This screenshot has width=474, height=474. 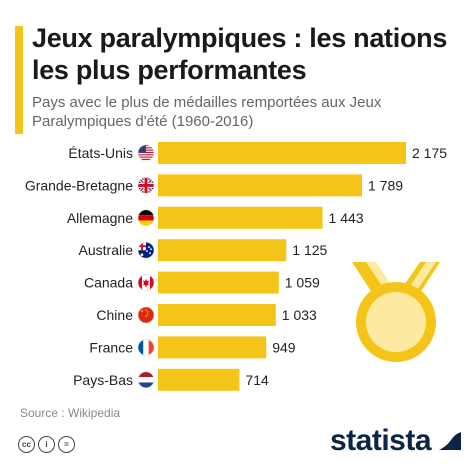 I want to click on germany-flag-icon, so click(x=146, y=218).